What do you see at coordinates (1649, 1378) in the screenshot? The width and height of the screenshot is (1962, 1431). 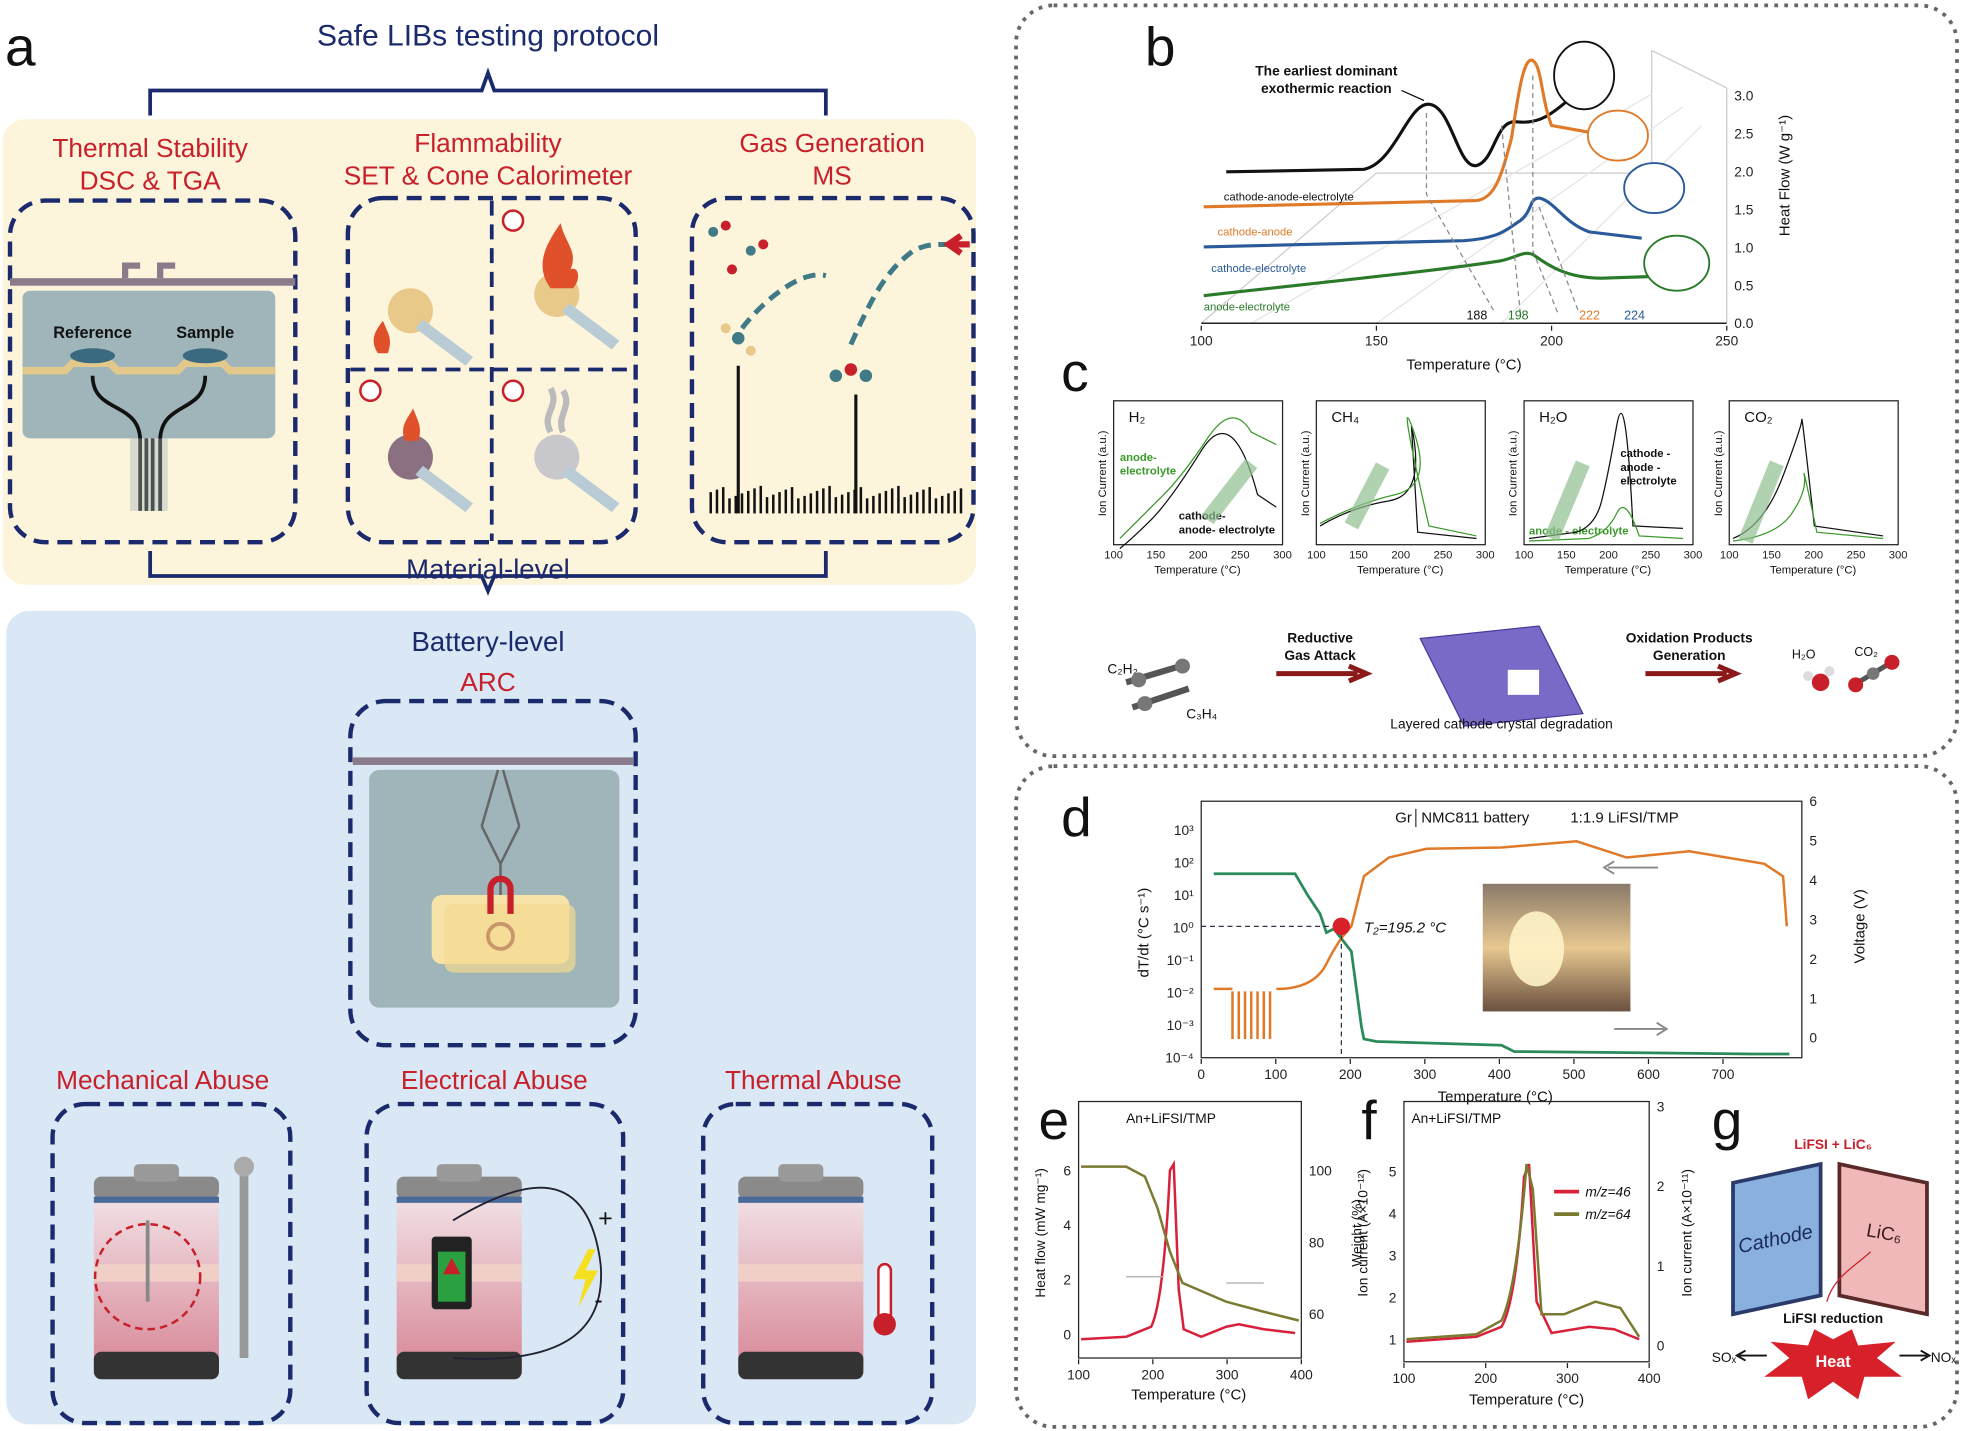 I see `x-tick-label: 400` at bounding box center [1649, 1378].